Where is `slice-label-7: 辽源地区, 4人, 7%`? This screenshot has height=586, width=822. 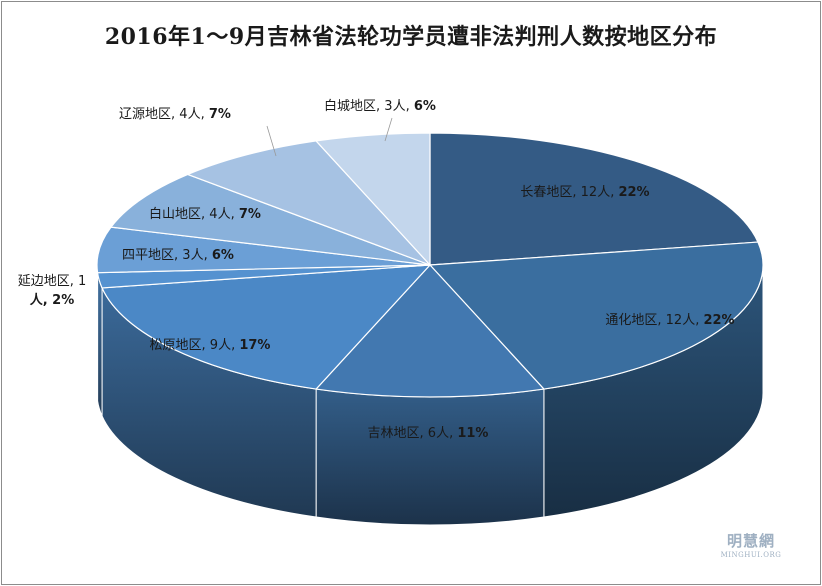 slice-label-7: 辽源地区, 4人, 7% is located at coordinates (175, 114).